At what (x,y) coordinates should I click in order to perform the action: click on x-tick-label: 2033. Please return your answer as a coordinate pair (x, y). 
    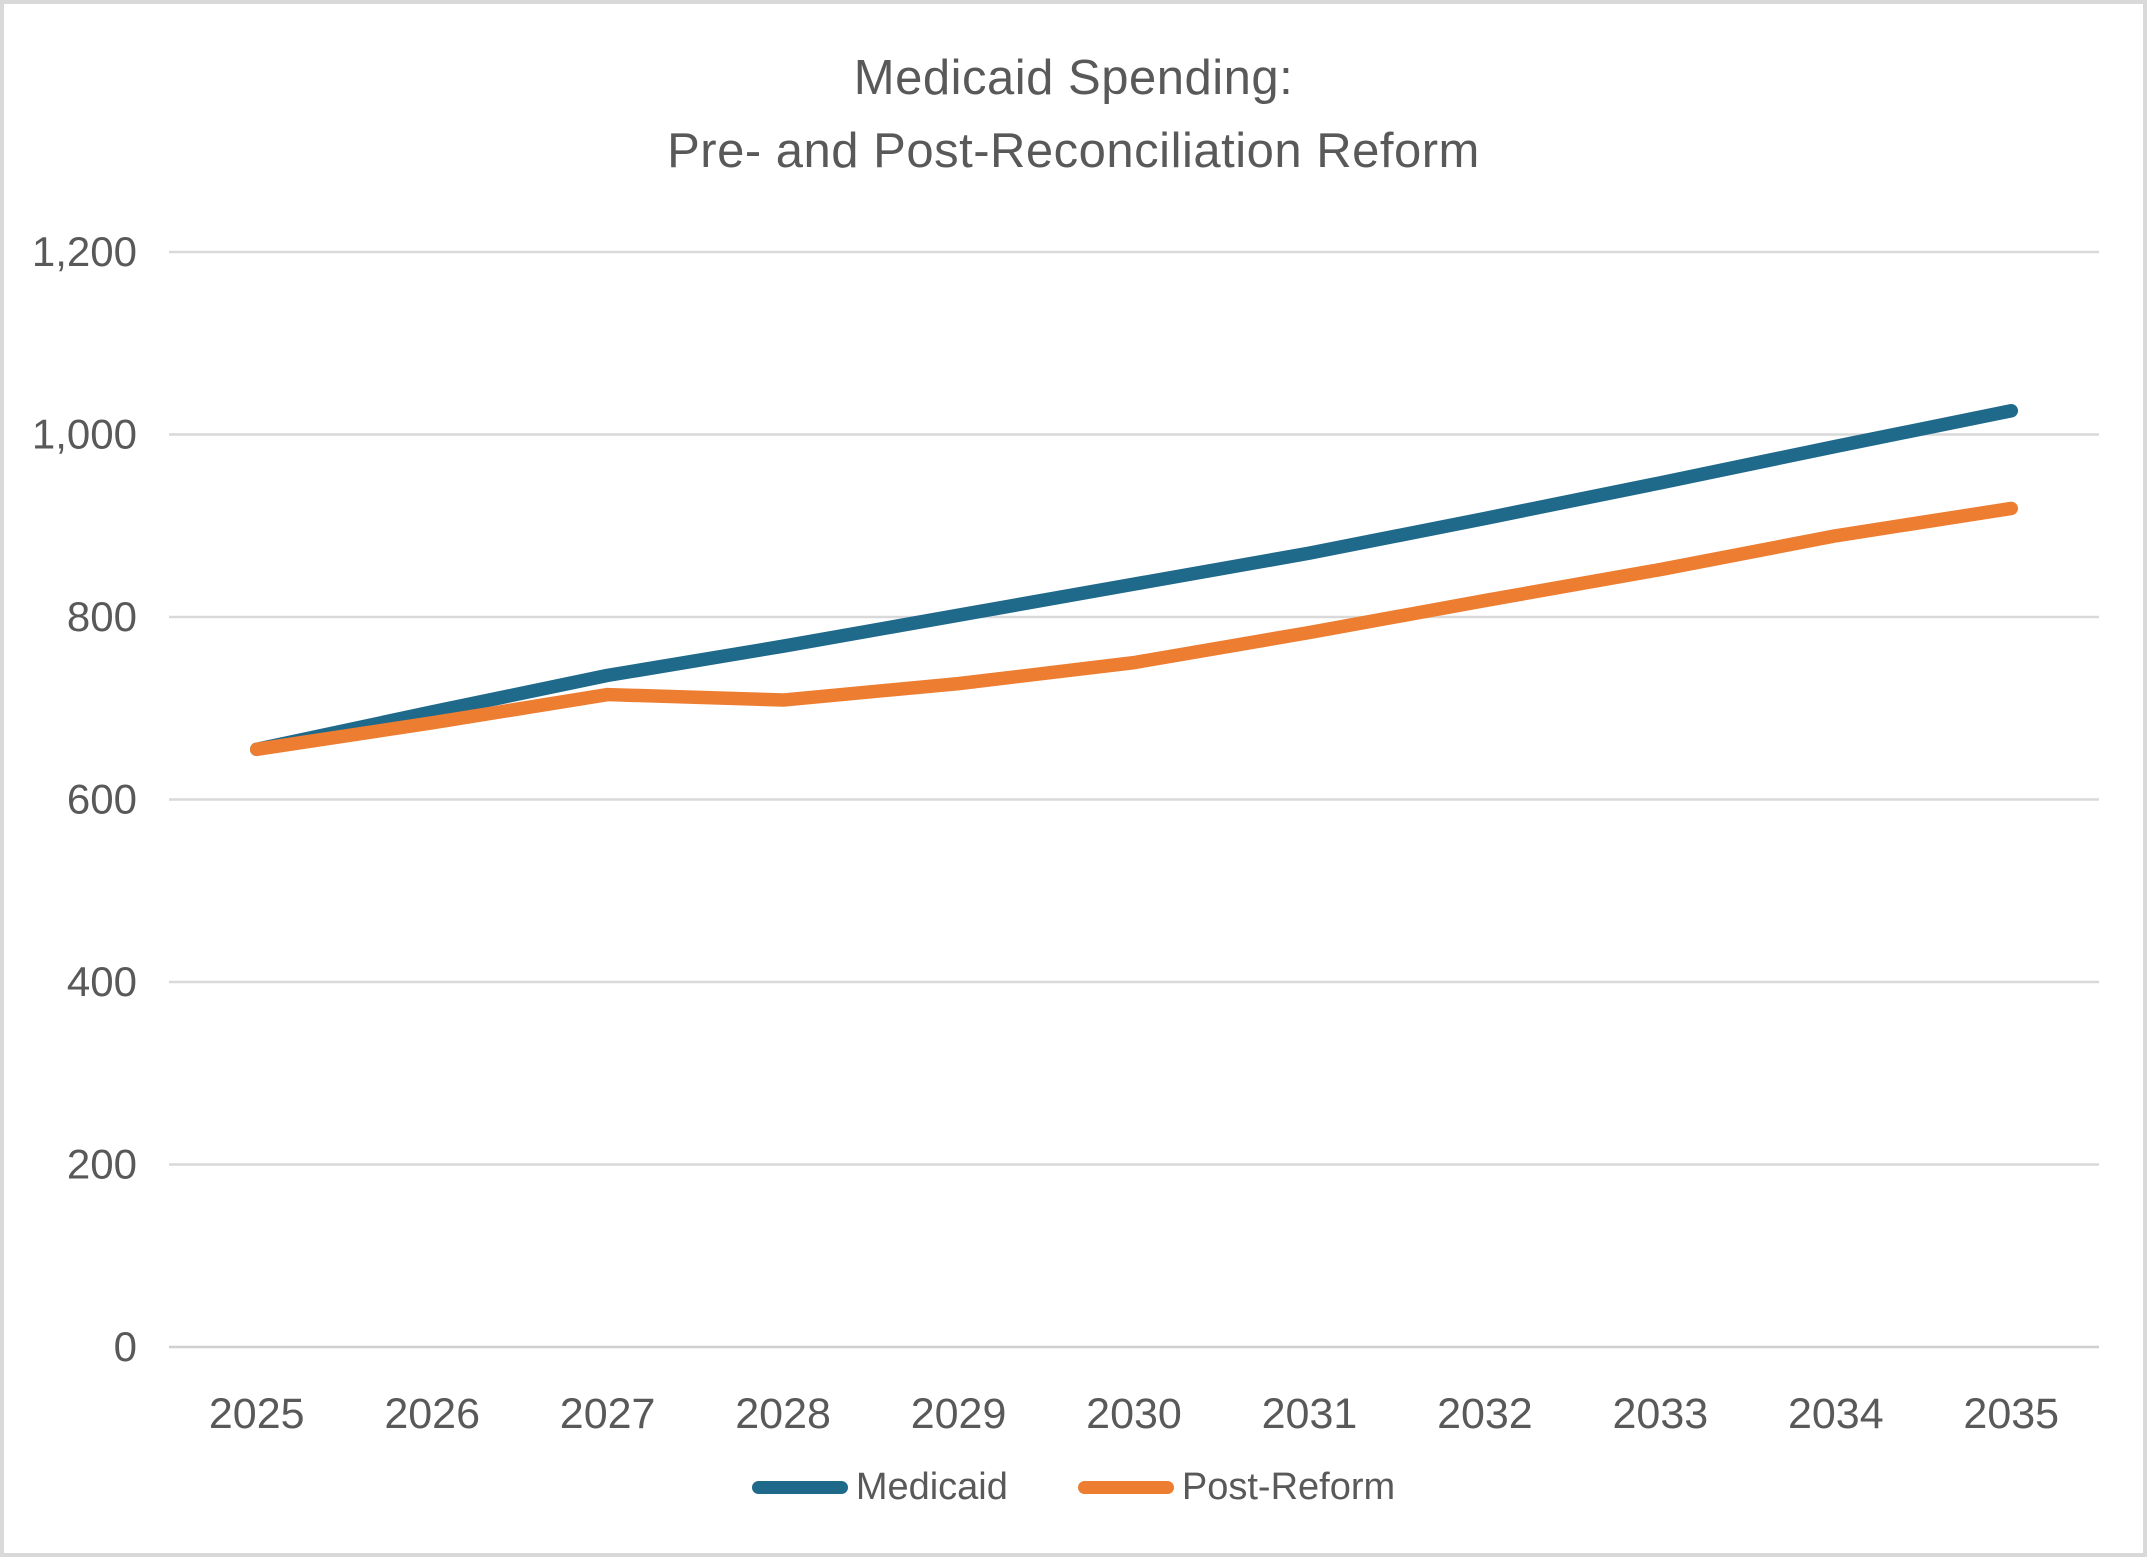
    Looking at the image, I should click on (1661, 1414).